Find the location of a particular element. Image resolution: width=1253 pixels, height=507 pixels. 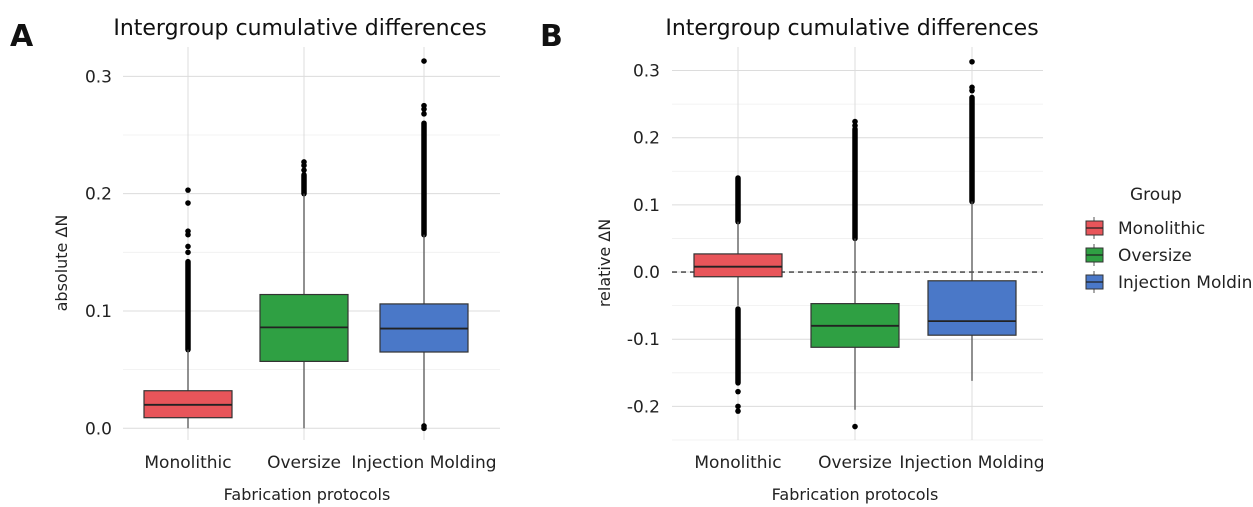

panel-b-x-ticks: Monolithic Oversize Injection Molding is located at coordinates (869, 463).